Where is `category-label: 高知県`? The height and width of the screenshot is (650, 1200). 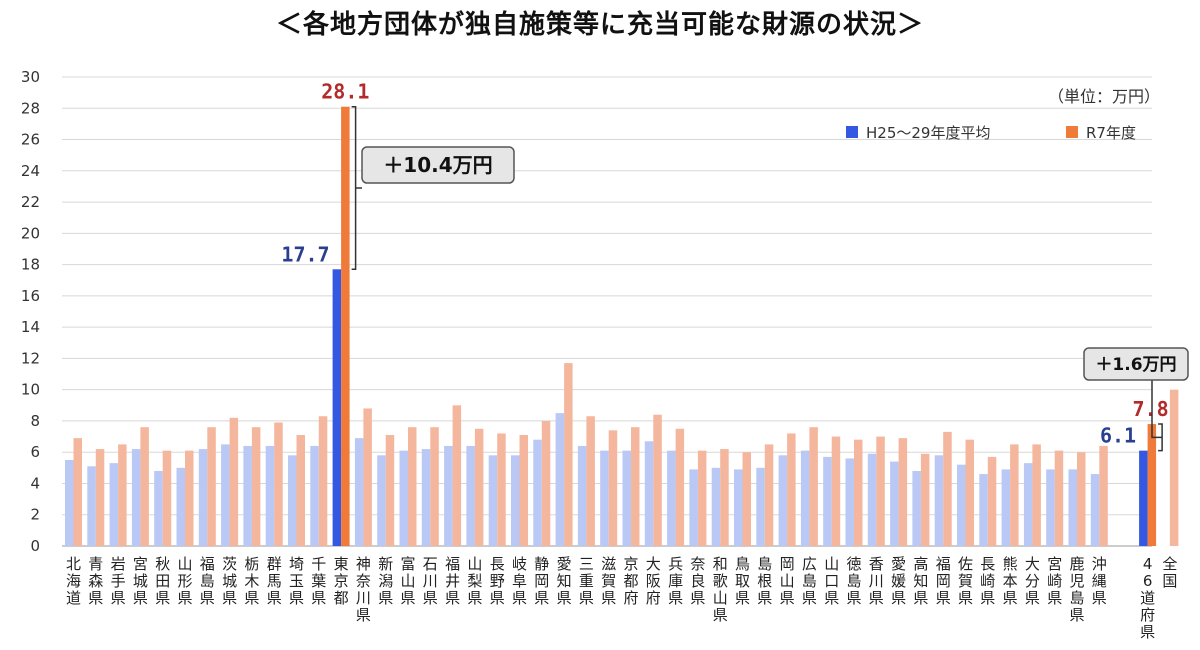 category-label: 高知県 is located at coordinates (920, 581).